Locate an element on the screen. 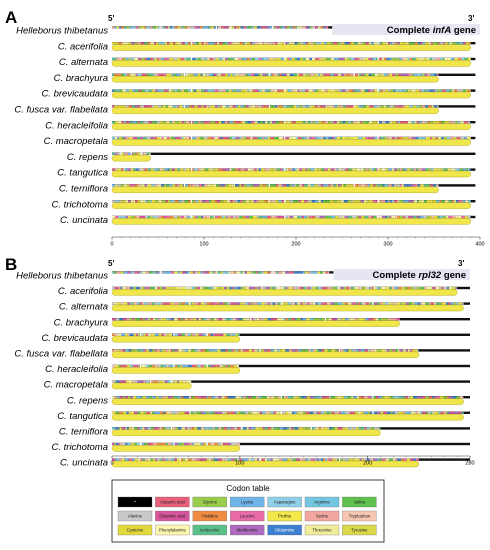  legend-entry: Tryptophan is located at coordinates (359, 516).